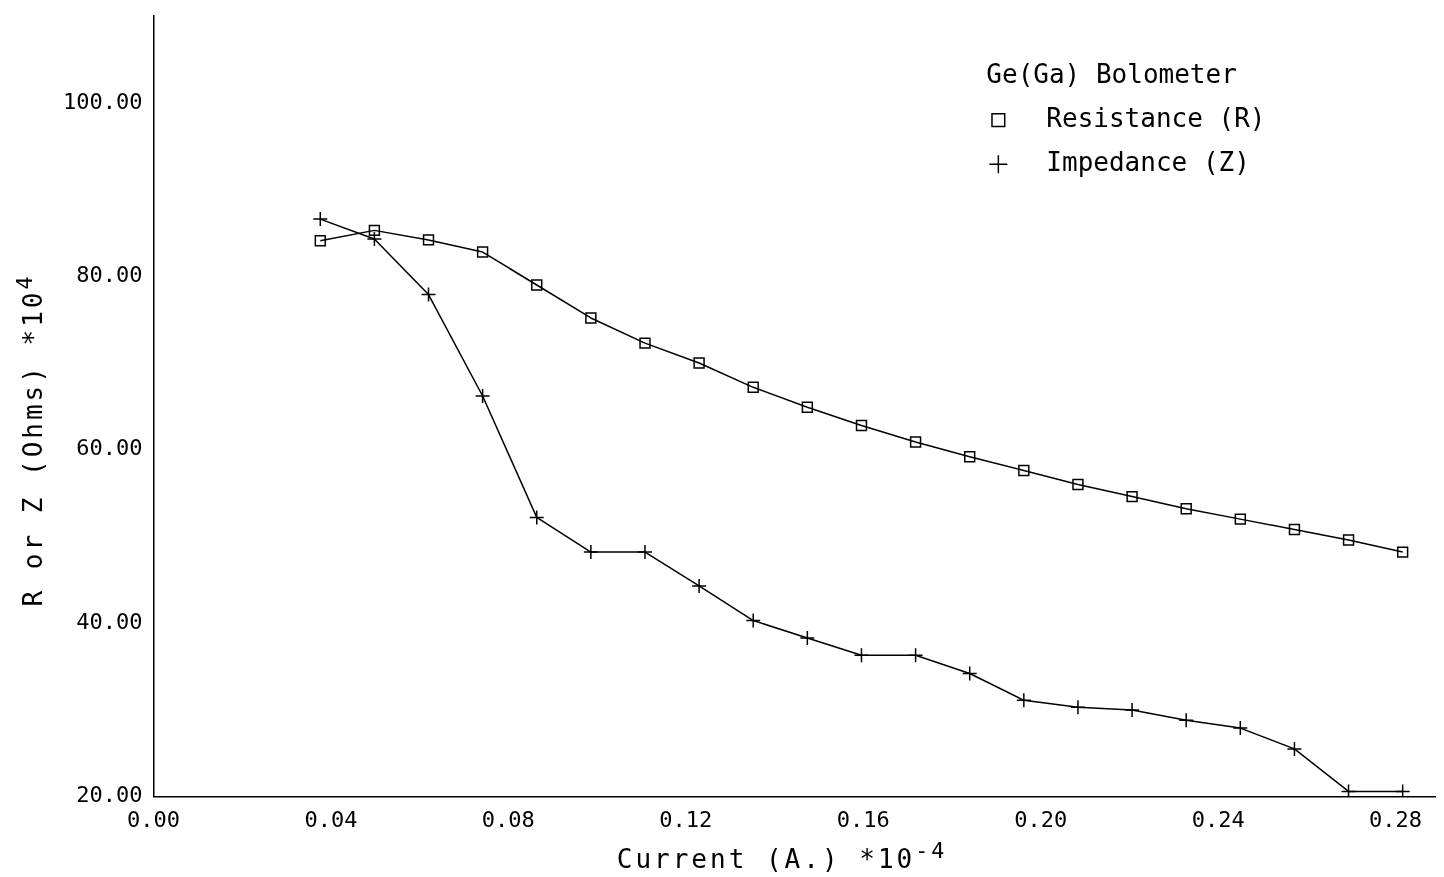 Image resolution: width=1444 pixels, height=877 pixels. What do you see at coordinates (1156, 117) in the screenshot?
I see `legend-label: Resistance (R)` at bounding box center [1156, 117].